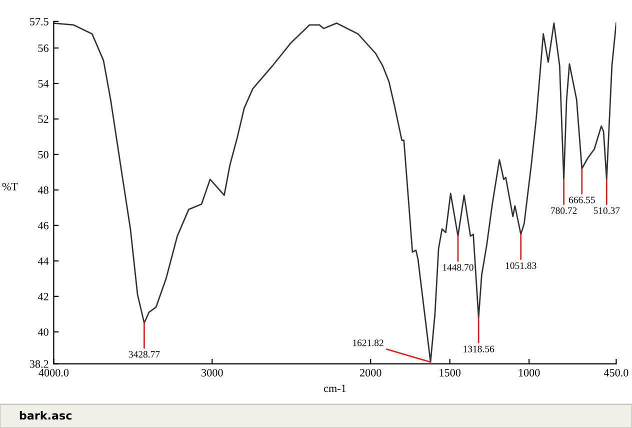 Image resolution: width=632 pixels, height=428 pixels. Describe the element at coordinates (46, 415) in the screenshot. I see `text: bark.asc` at that location.